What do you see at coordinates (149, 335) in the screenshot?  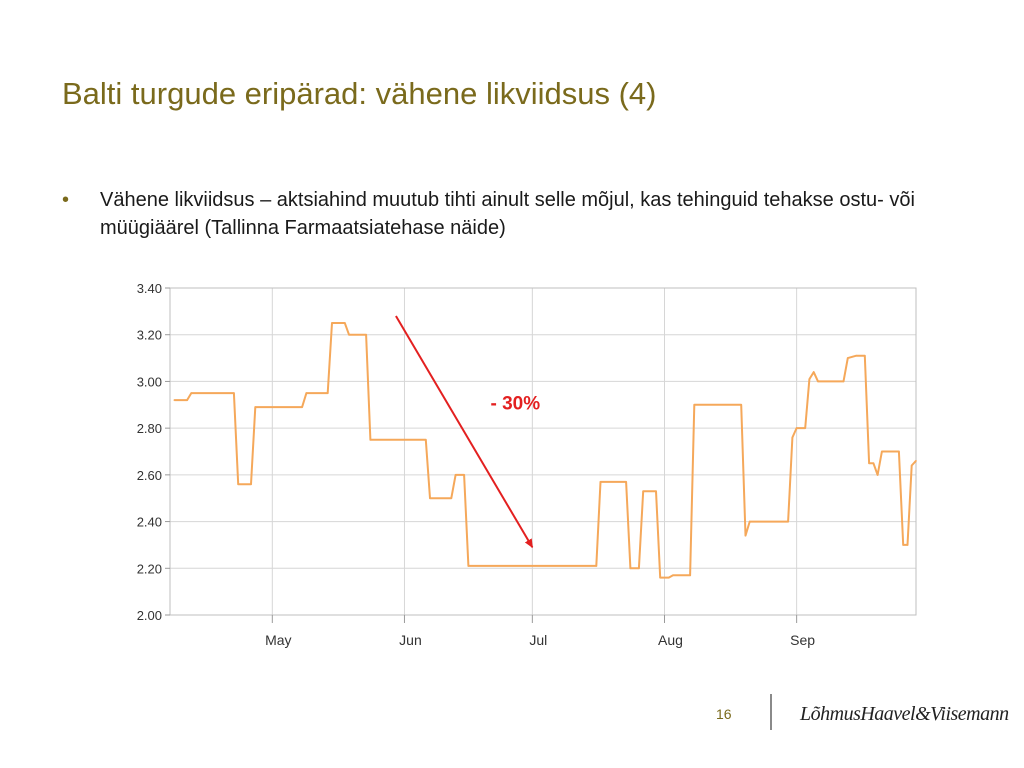 I see `y-tick-label: 3.20` at bounding box center [149, 335].